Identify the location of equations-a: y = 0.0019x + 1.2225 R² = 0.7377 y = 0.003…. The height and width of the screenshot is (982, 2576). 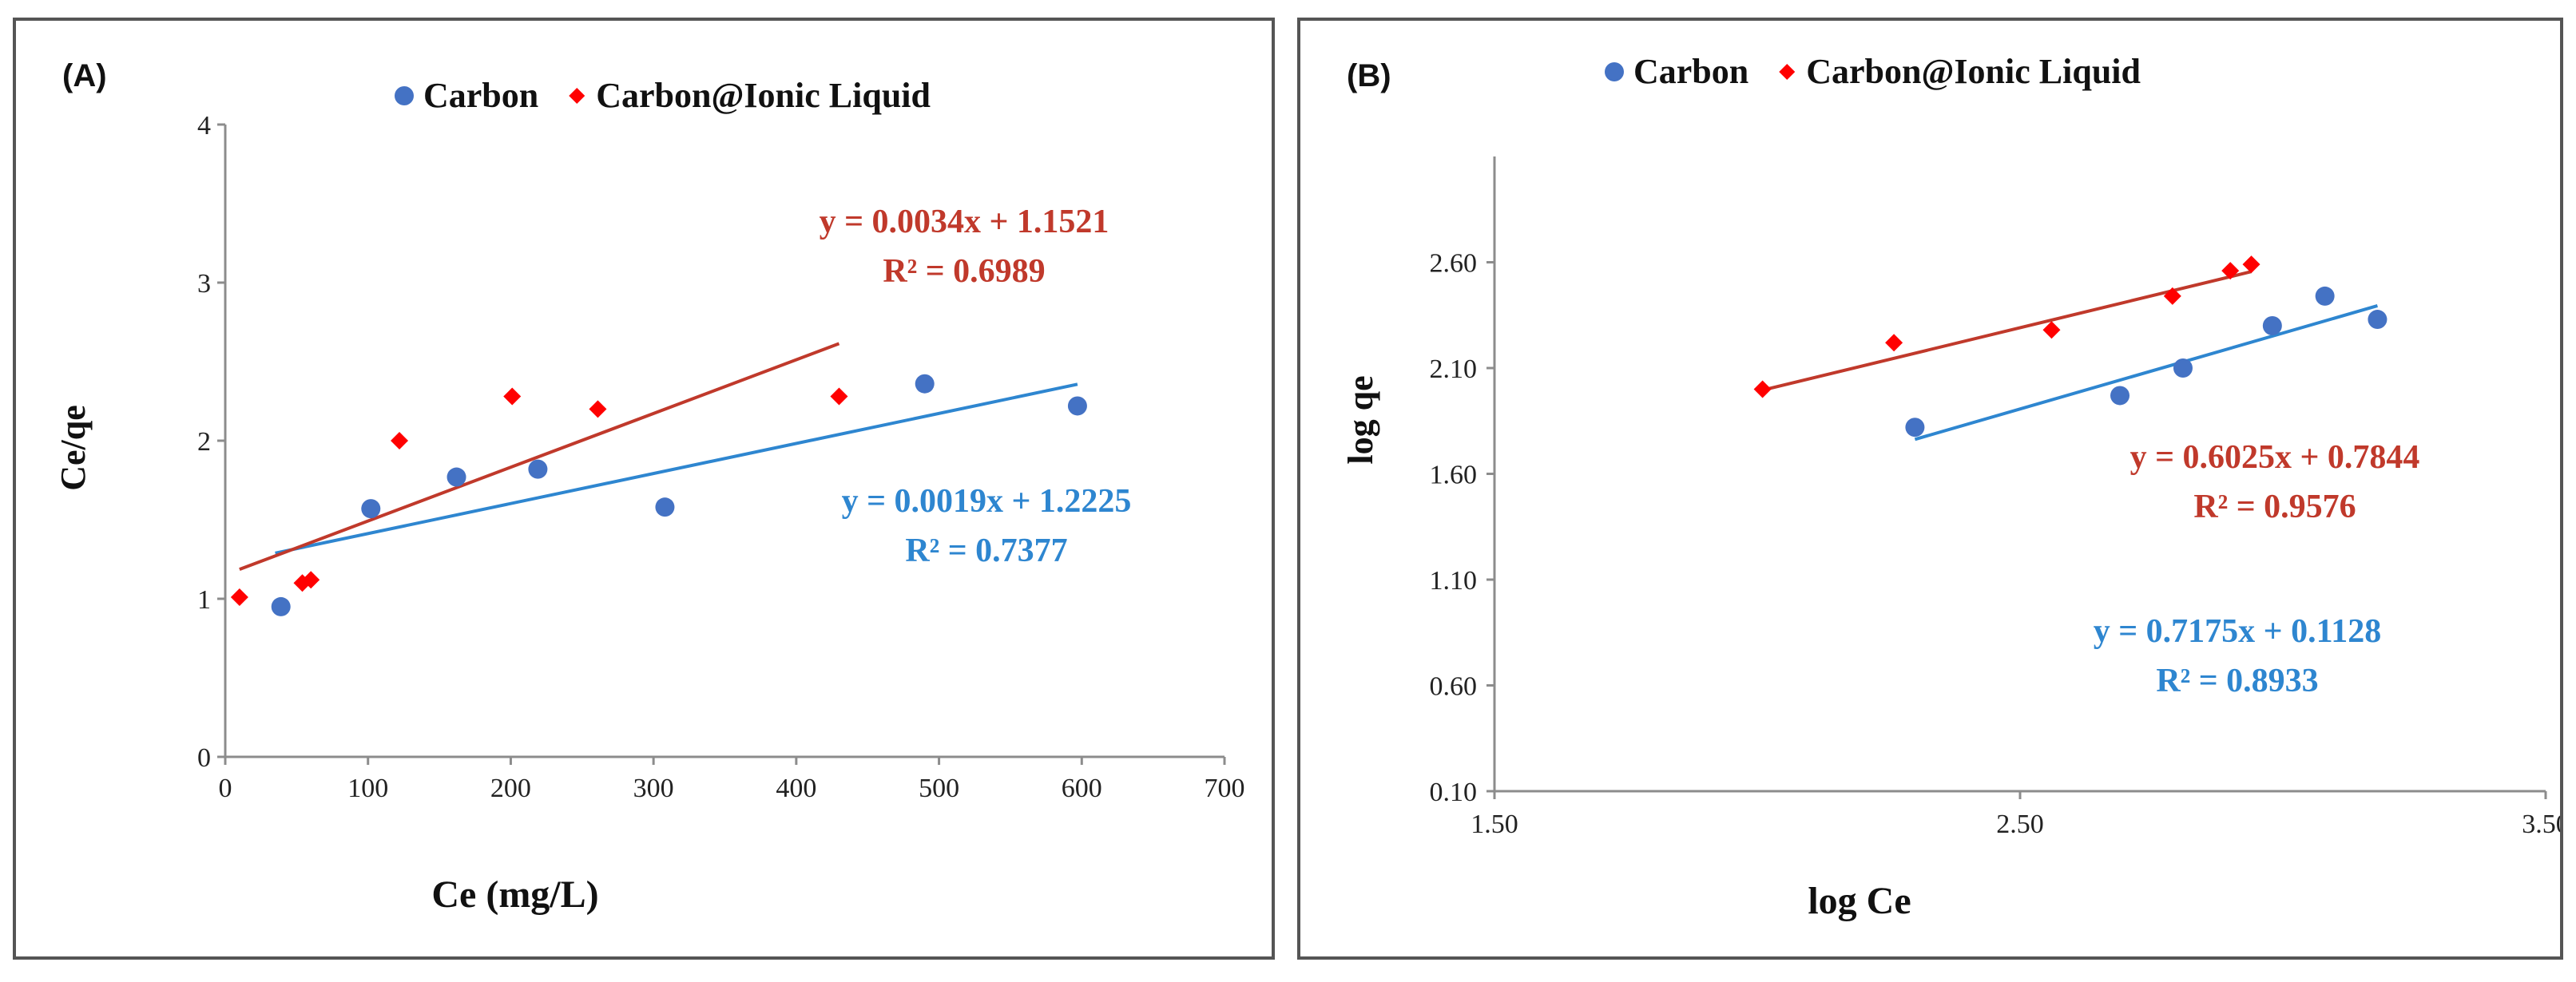
(976, 386).